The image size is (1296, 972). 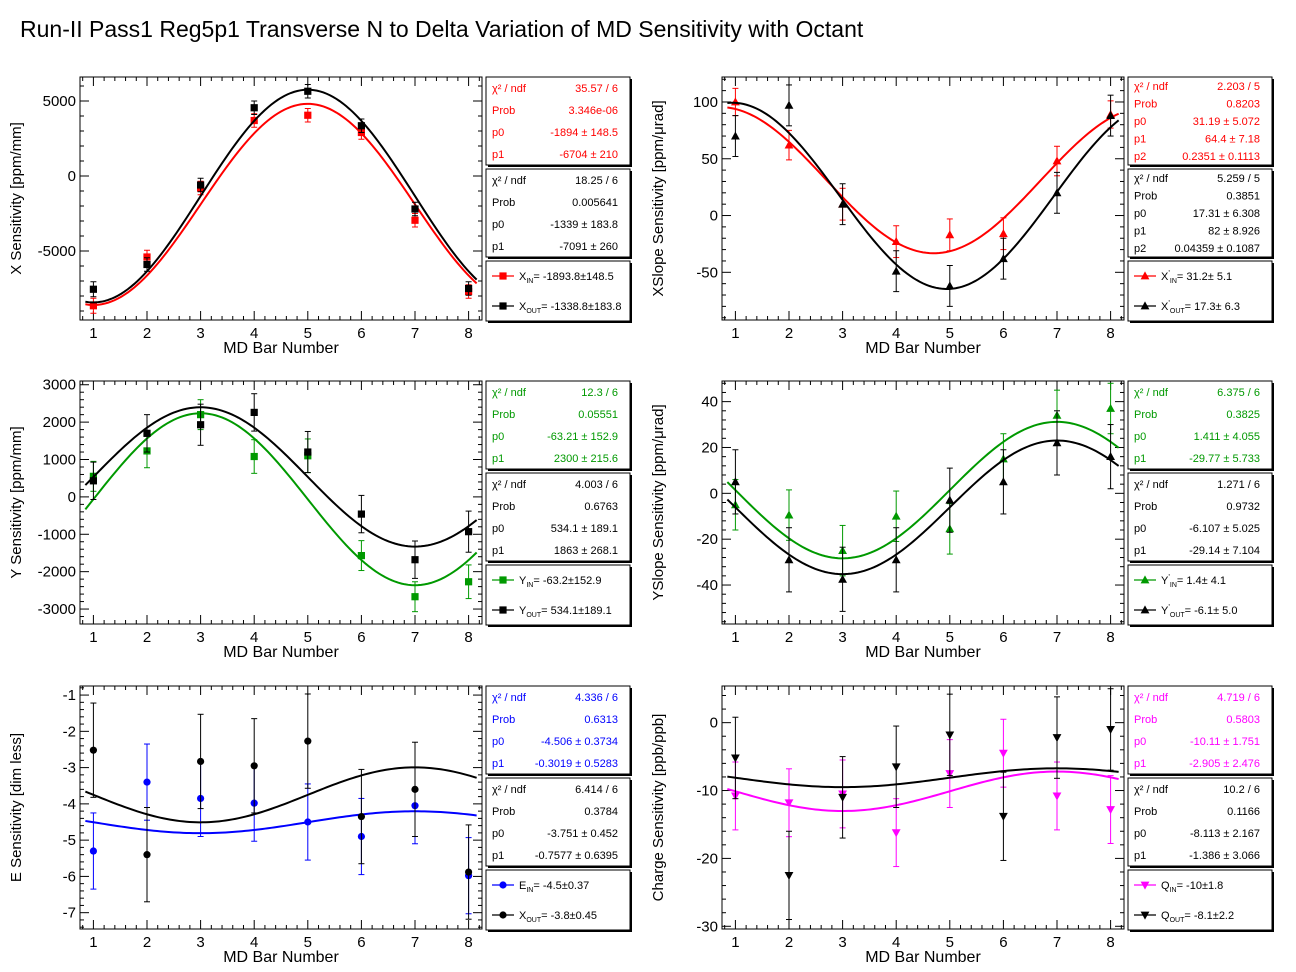 What do you see at coordinates (707, 926) in the screenshot?
I see `y-tick-label: -30` at bounding box center [707, 926].